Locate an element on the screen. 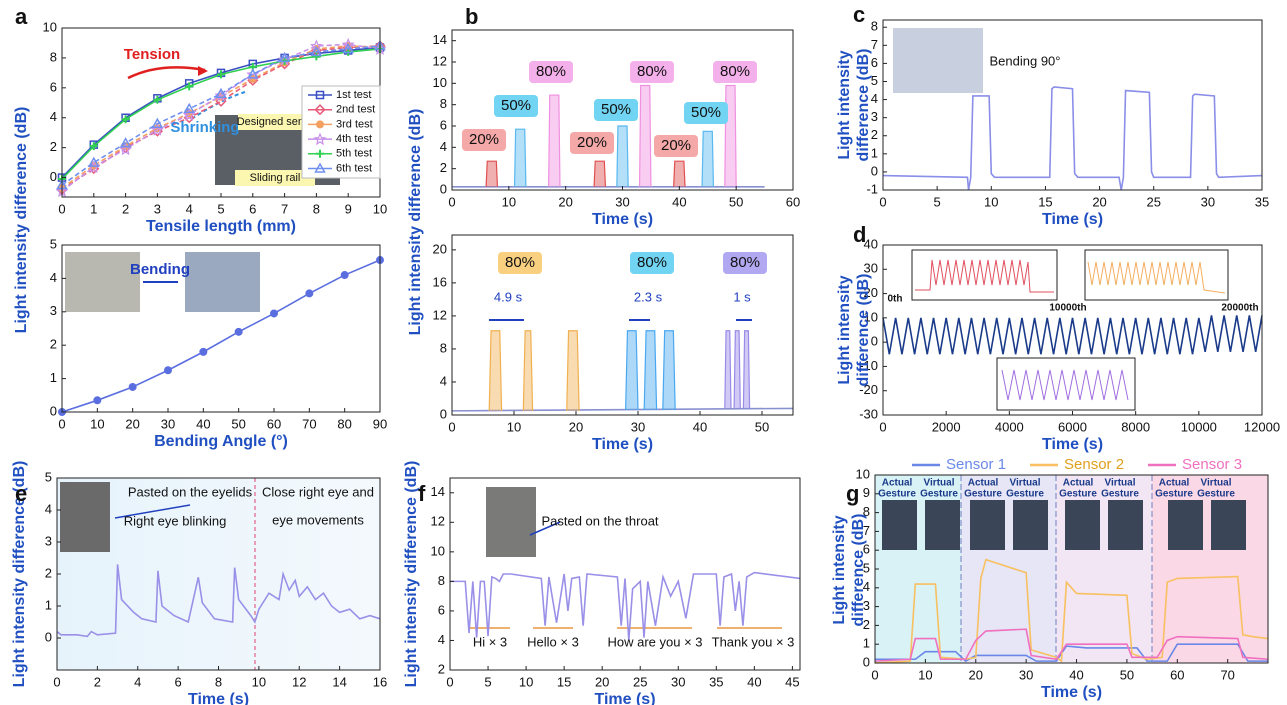 This screenshot has width=1287, height=705. annotation: 4.9 s is located at coordinates (508, 296).